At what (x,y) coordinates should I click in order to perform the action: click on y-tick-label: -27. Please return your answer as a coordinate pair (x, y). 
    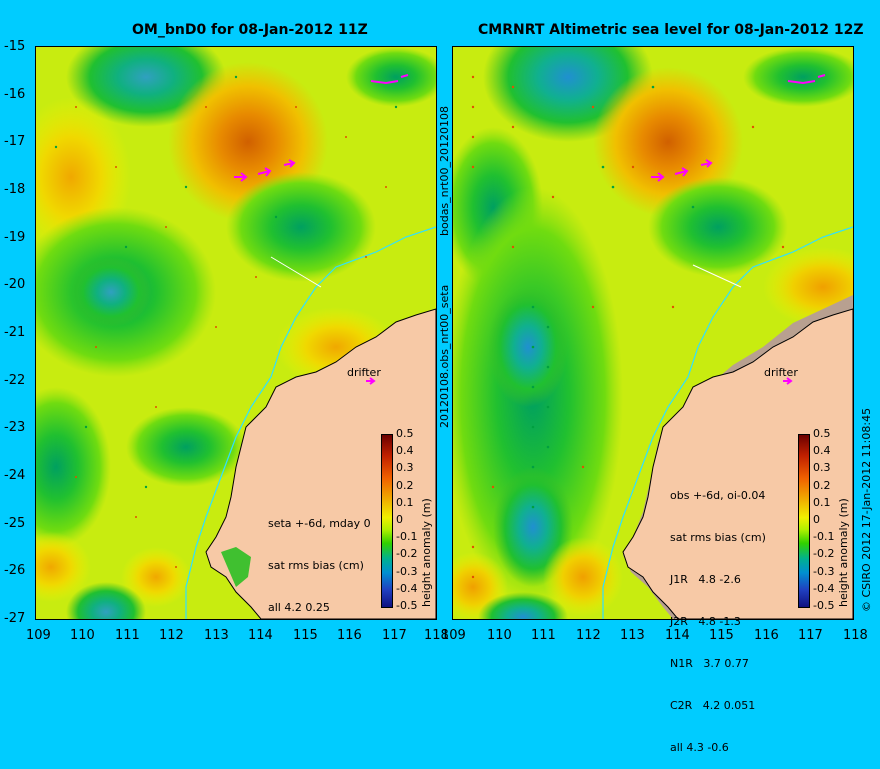
    Looking at the image, I should click on (15, 618).